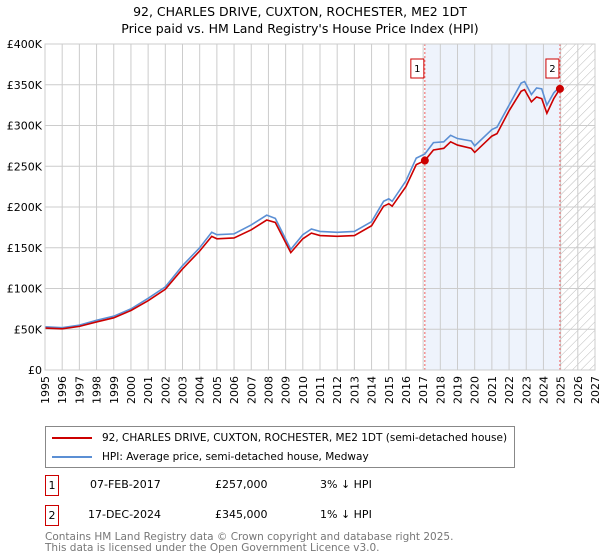 The height and width of the screenshot is (560, 600). I want to click on sale-hpi-diff: 1% ↓ HPI, so click(346, 514).